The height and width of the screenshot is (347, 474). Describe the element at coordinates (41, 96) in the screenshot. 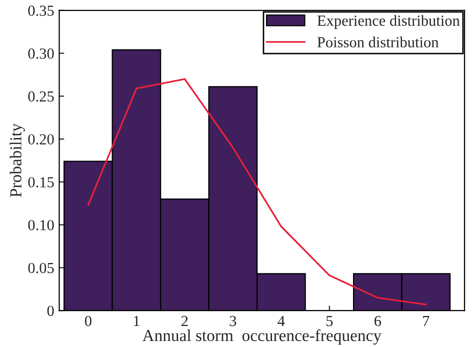

I see `y-tick-label: 0.25` at that location.